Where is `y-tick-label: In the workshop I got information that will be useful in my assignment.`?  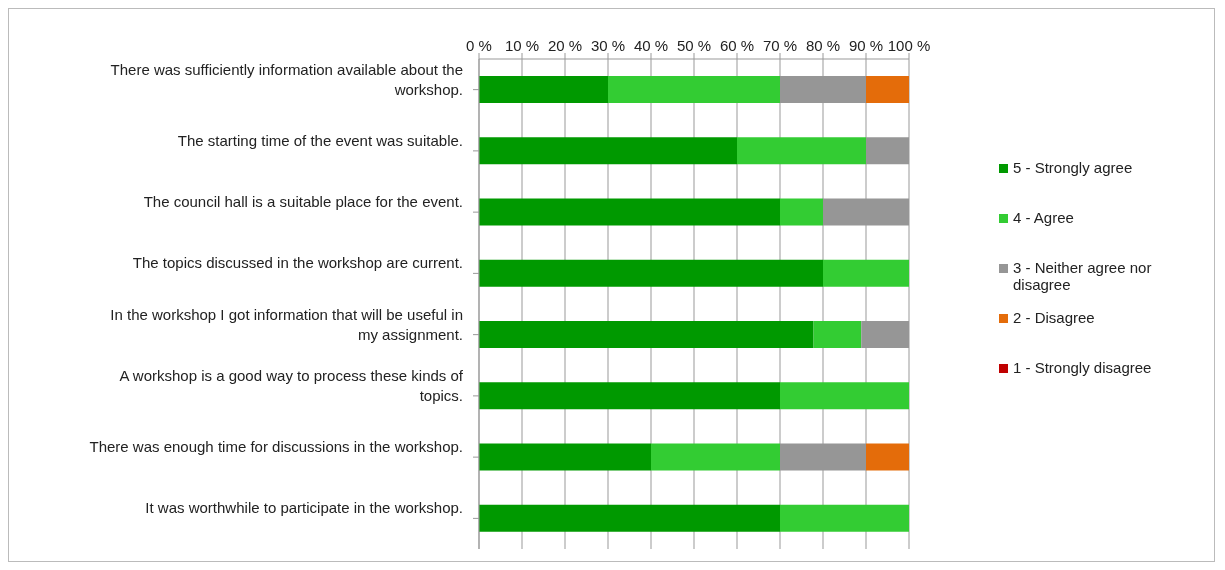 y-tick-label: In the workshop I got information that will be useful in my assignment. is located at coordinates (286, 324).